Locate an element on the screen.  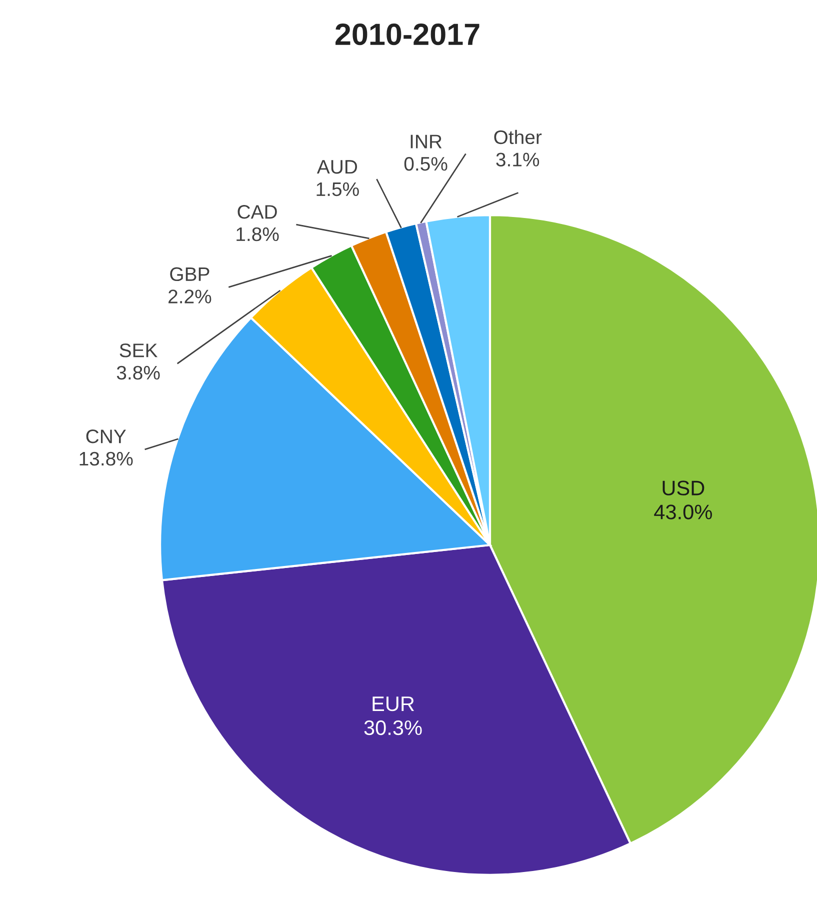
data-label: 1.8% is located at coordinates (257, 234).